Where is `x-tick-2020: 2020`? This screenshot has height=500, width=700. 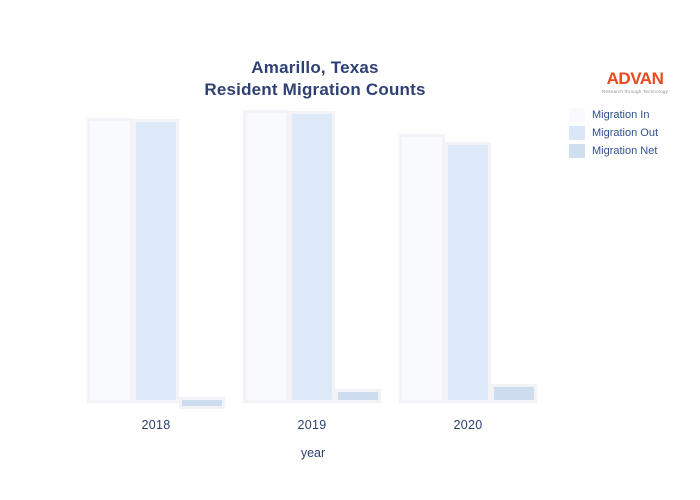
x-tick-2020: 2020 is located at coordinates (468, 425).